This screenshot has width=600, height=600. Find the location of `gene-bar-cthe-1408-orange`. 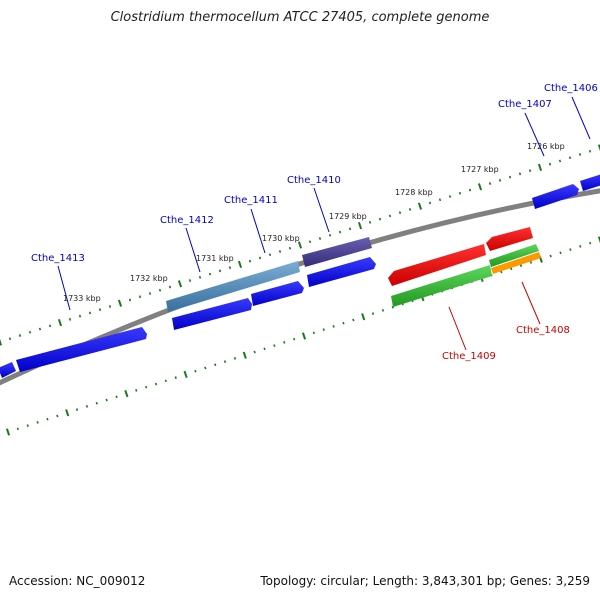

gene-bar-cthe-1408-orange is located at coordinates (516, 263).